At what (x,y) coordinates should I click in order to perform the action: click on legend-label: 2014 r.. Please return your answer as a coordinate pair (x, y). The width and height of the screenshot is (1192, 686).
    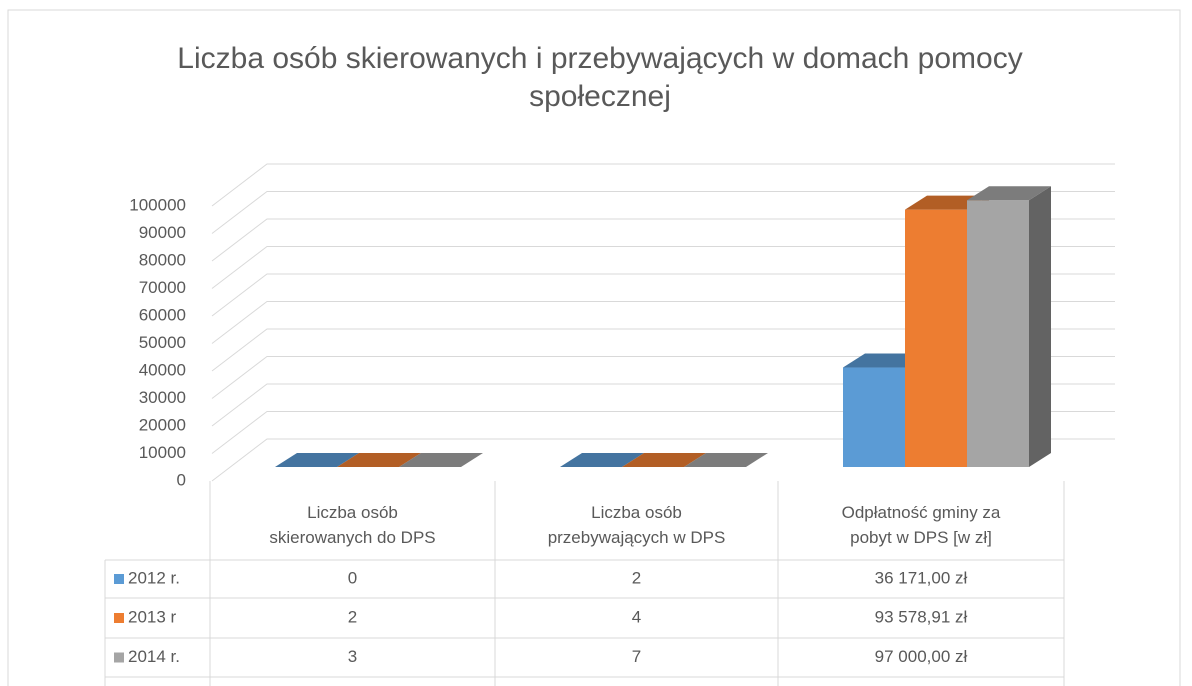
    Looking at the image, I should click on (154, 656).